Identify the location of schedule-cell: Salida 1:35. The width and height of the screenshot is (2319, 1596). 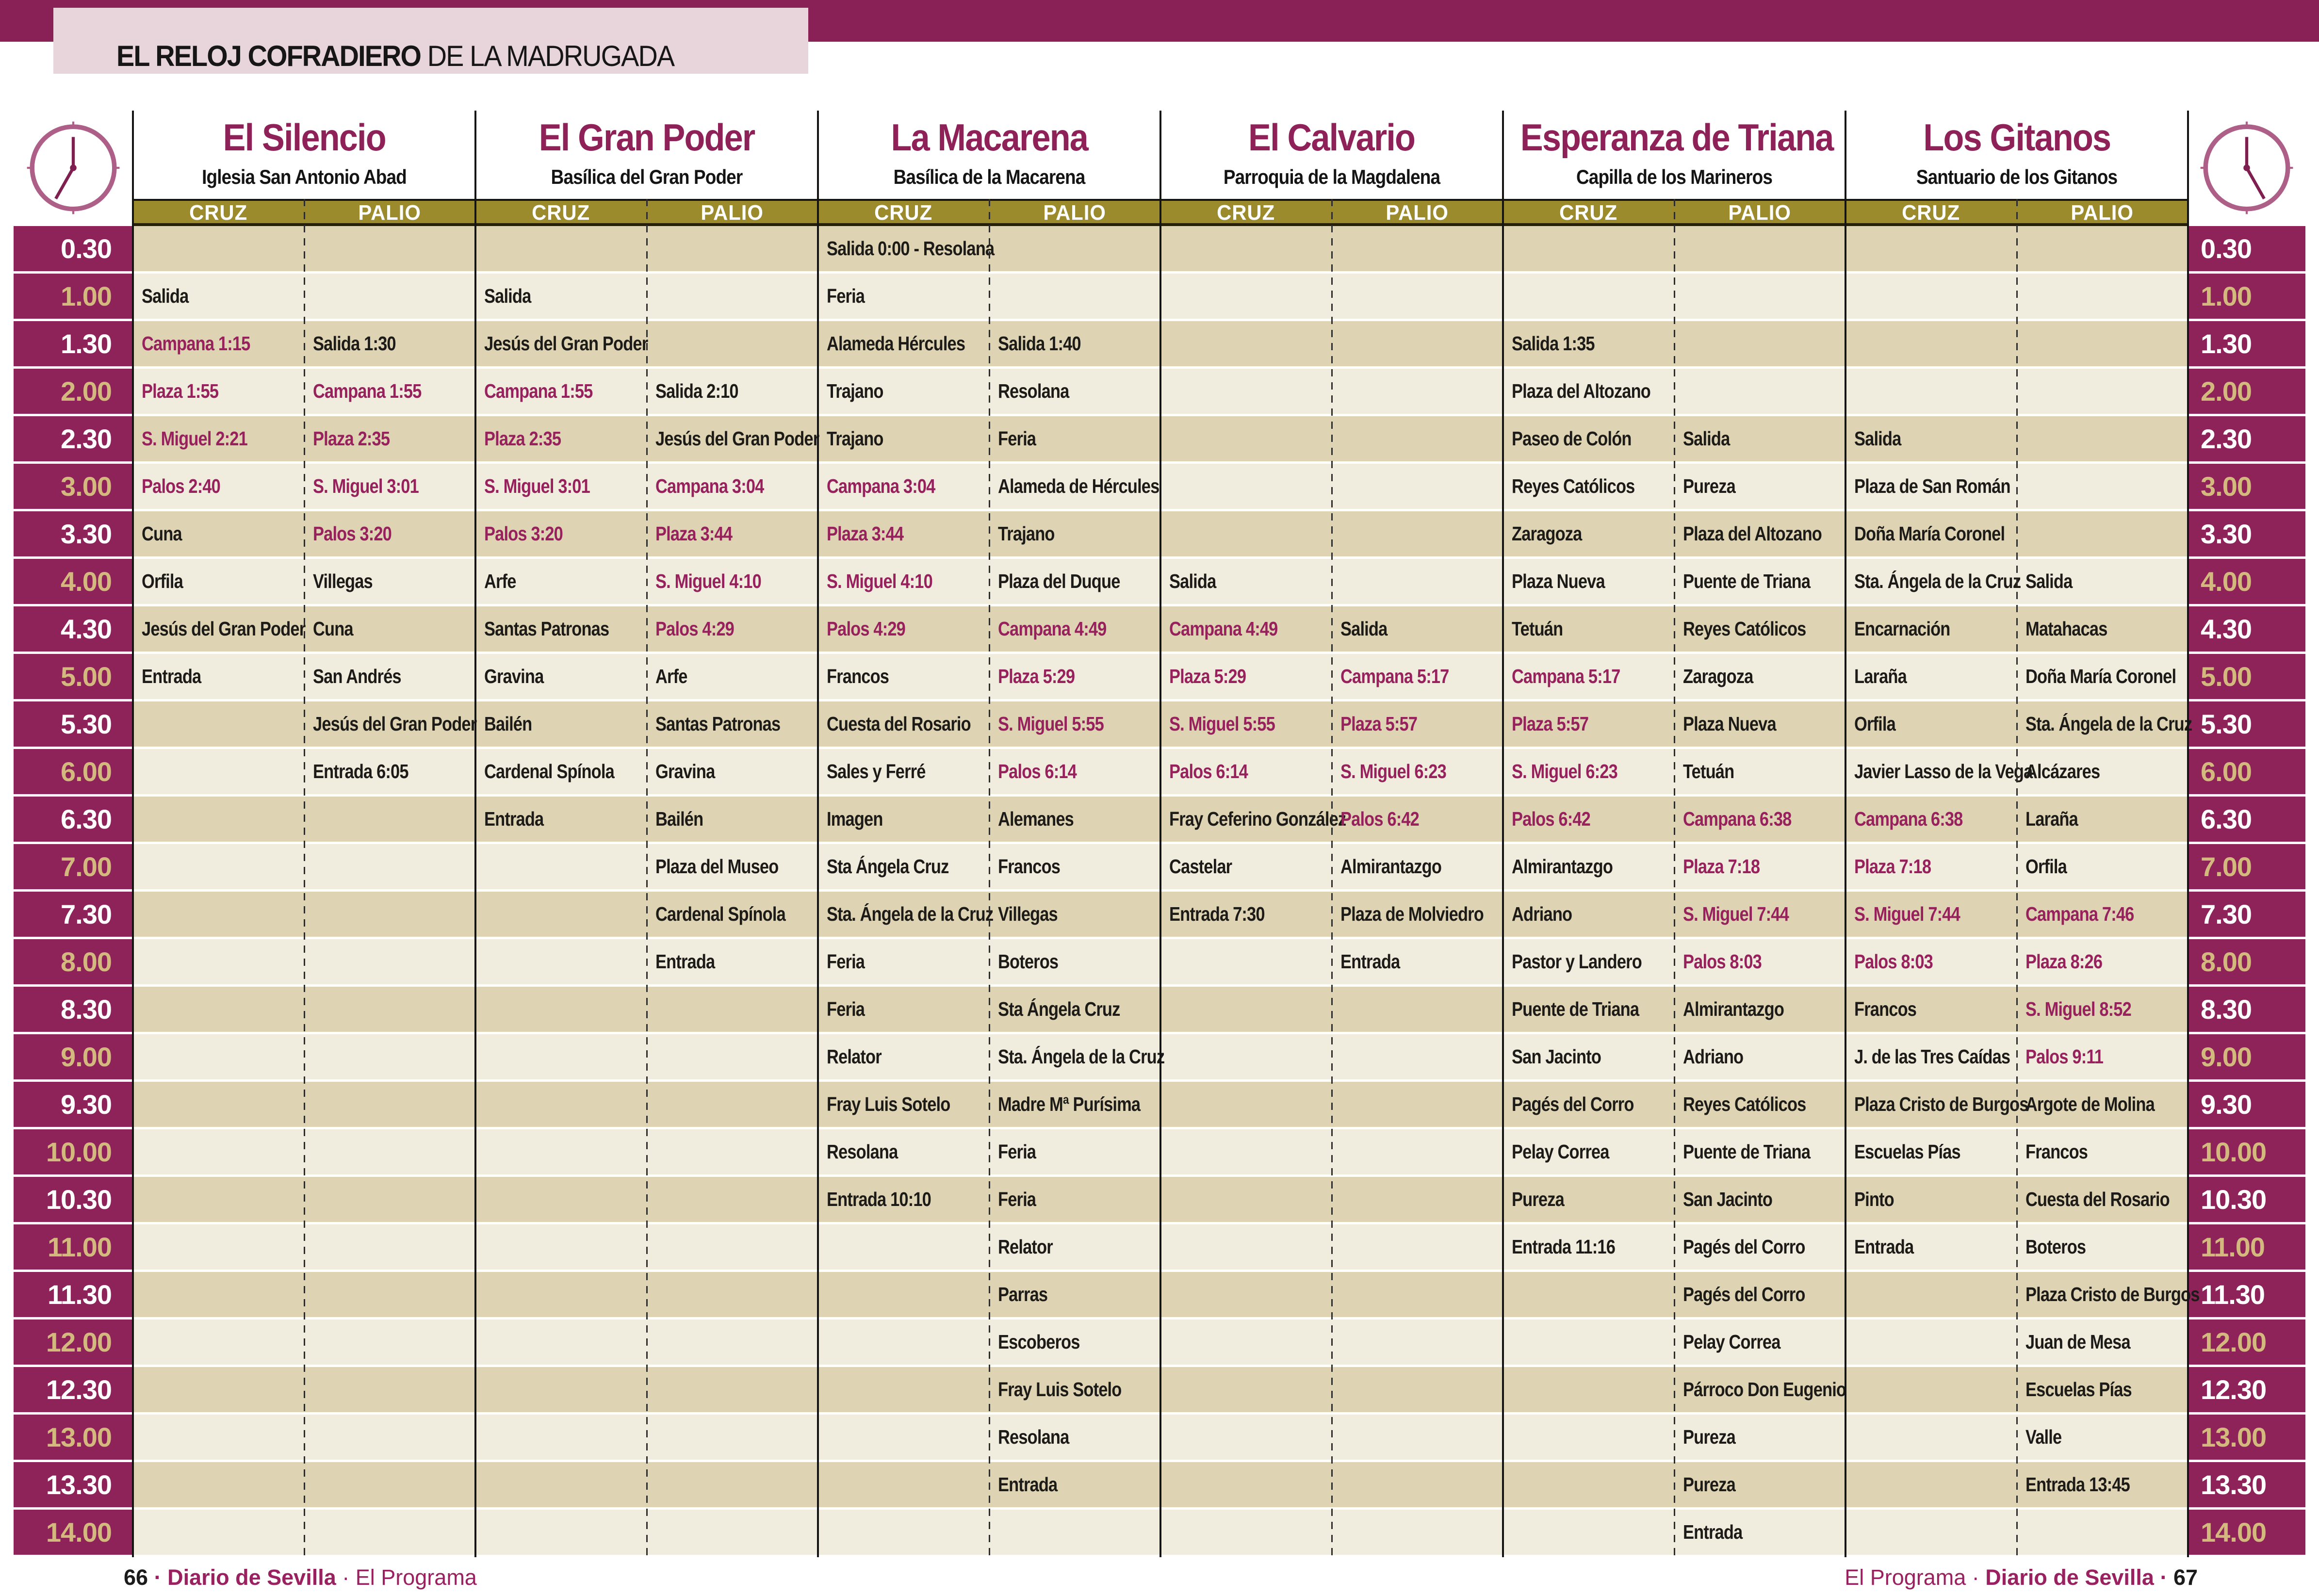
(1588, 343).